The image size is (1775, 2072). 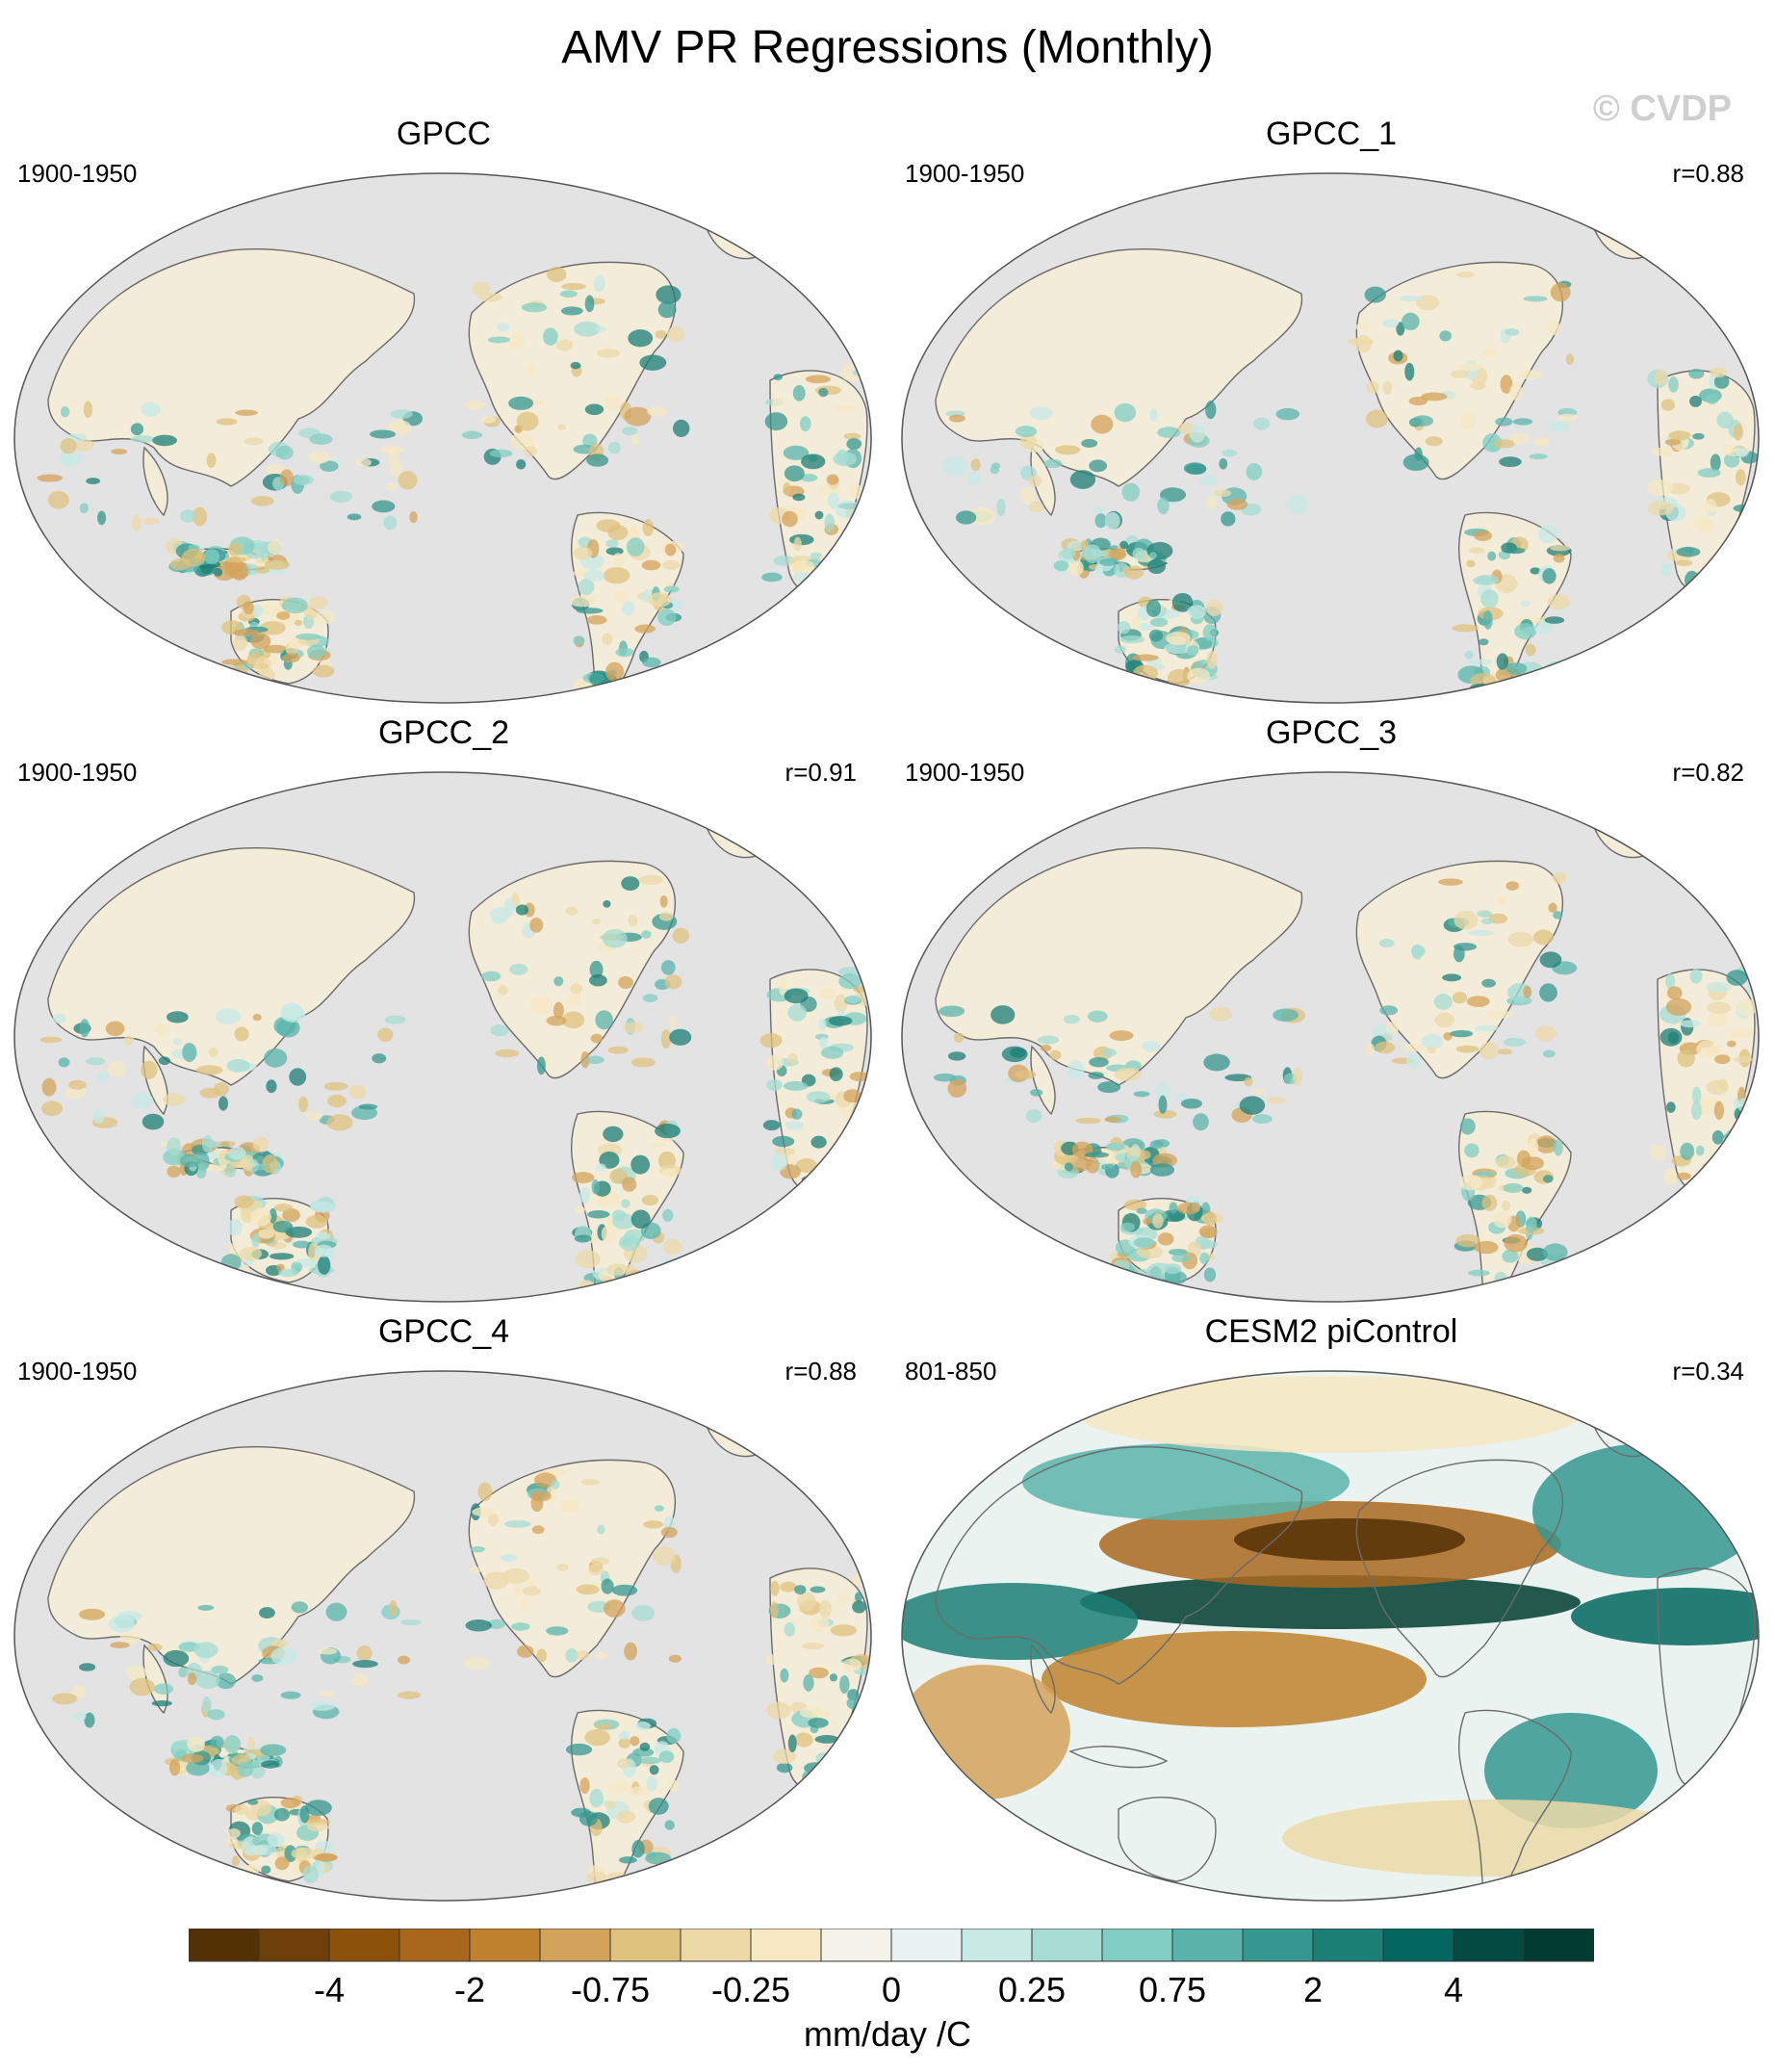 What do you see at coordinates (1708, 772) in the screenshot?
I see `panel-correlation: r=0.82` at bounding box center [1708, 772].